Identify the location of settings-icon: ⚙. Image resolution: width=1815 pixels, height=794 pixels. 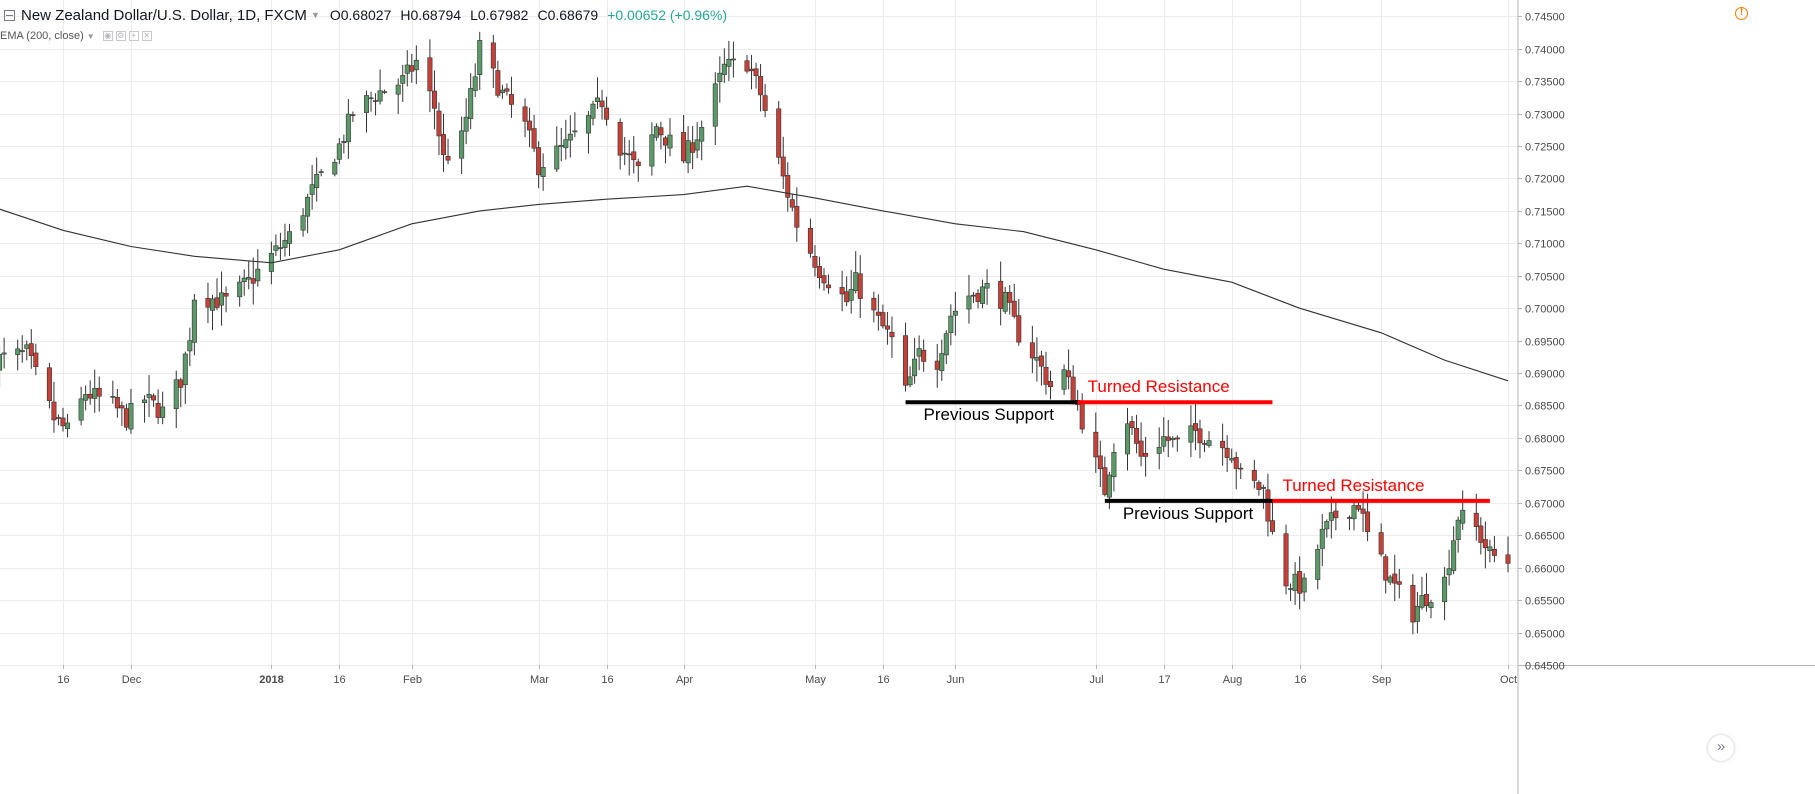
(120, 36).